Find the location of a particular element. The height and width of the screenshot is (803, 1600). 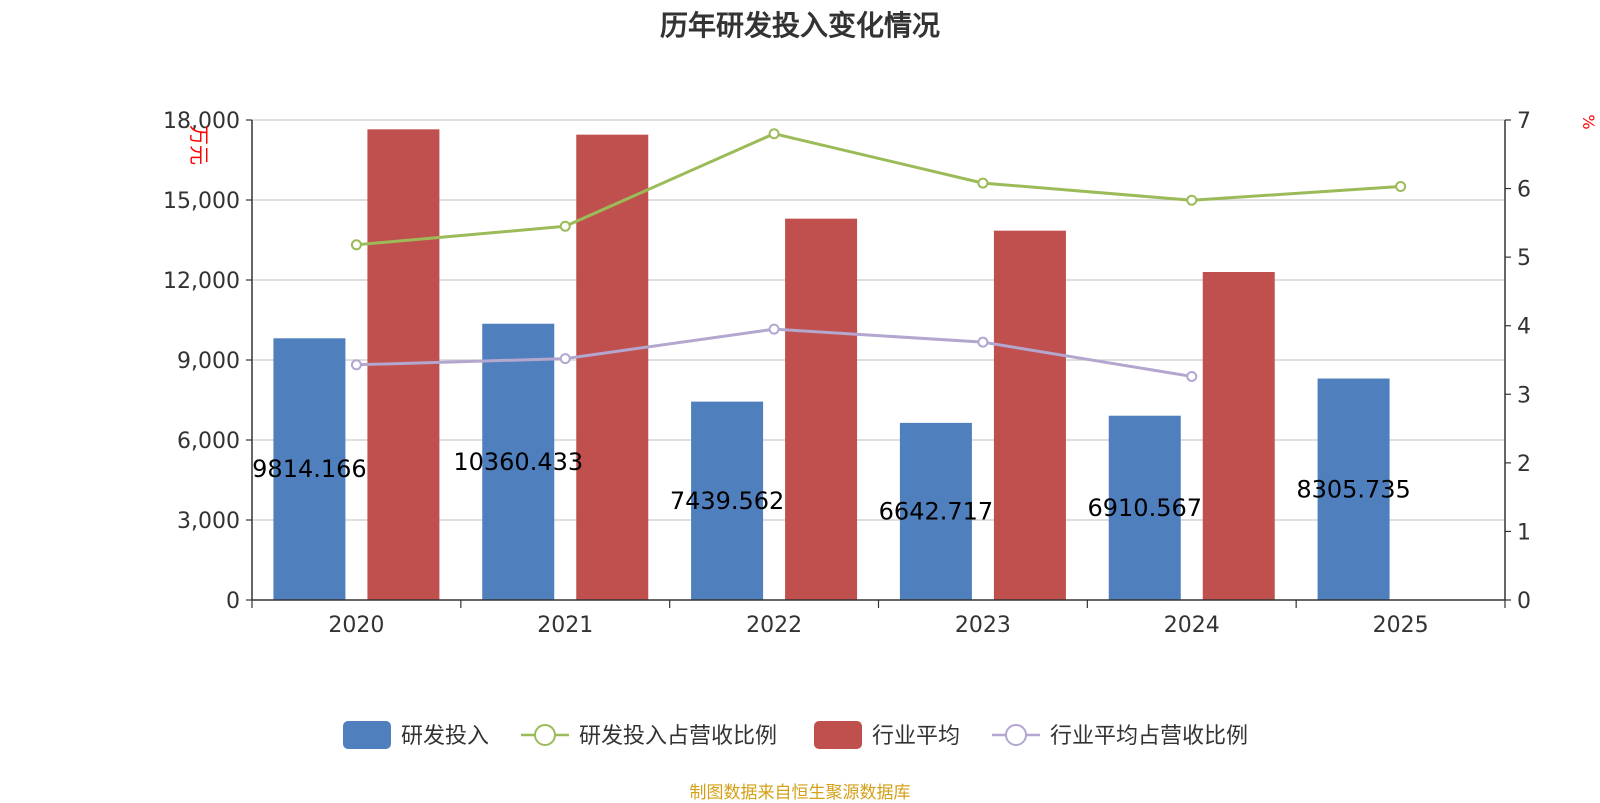

bar-data-label: 8305.735 is located at coordinates (1353, 489).